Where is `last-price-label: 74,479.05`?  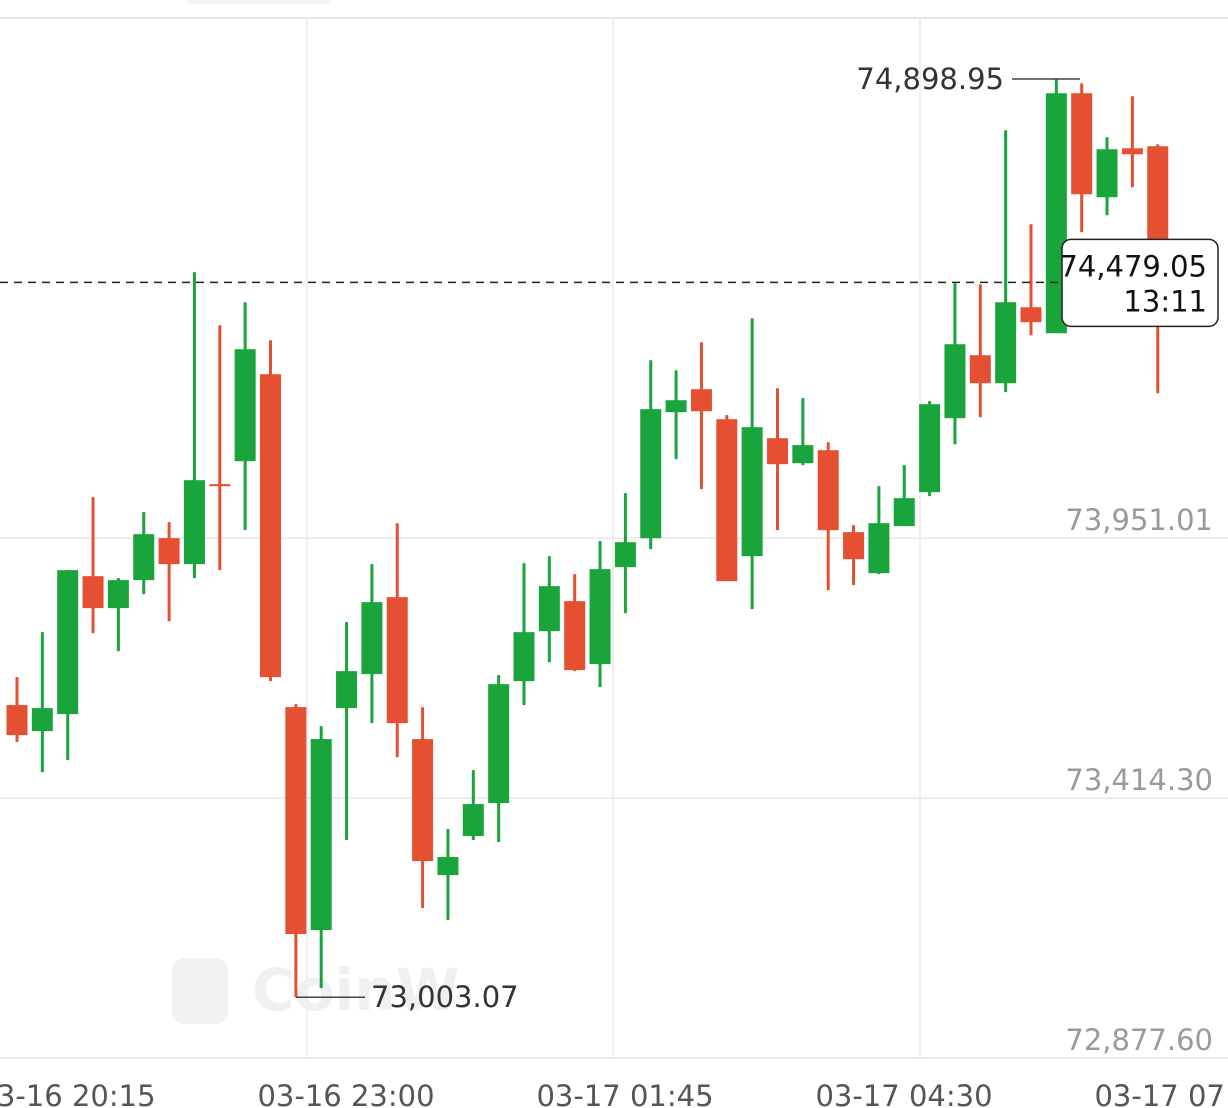 last-price-label: 74,479.05 is located at coordinates (1133, 266).